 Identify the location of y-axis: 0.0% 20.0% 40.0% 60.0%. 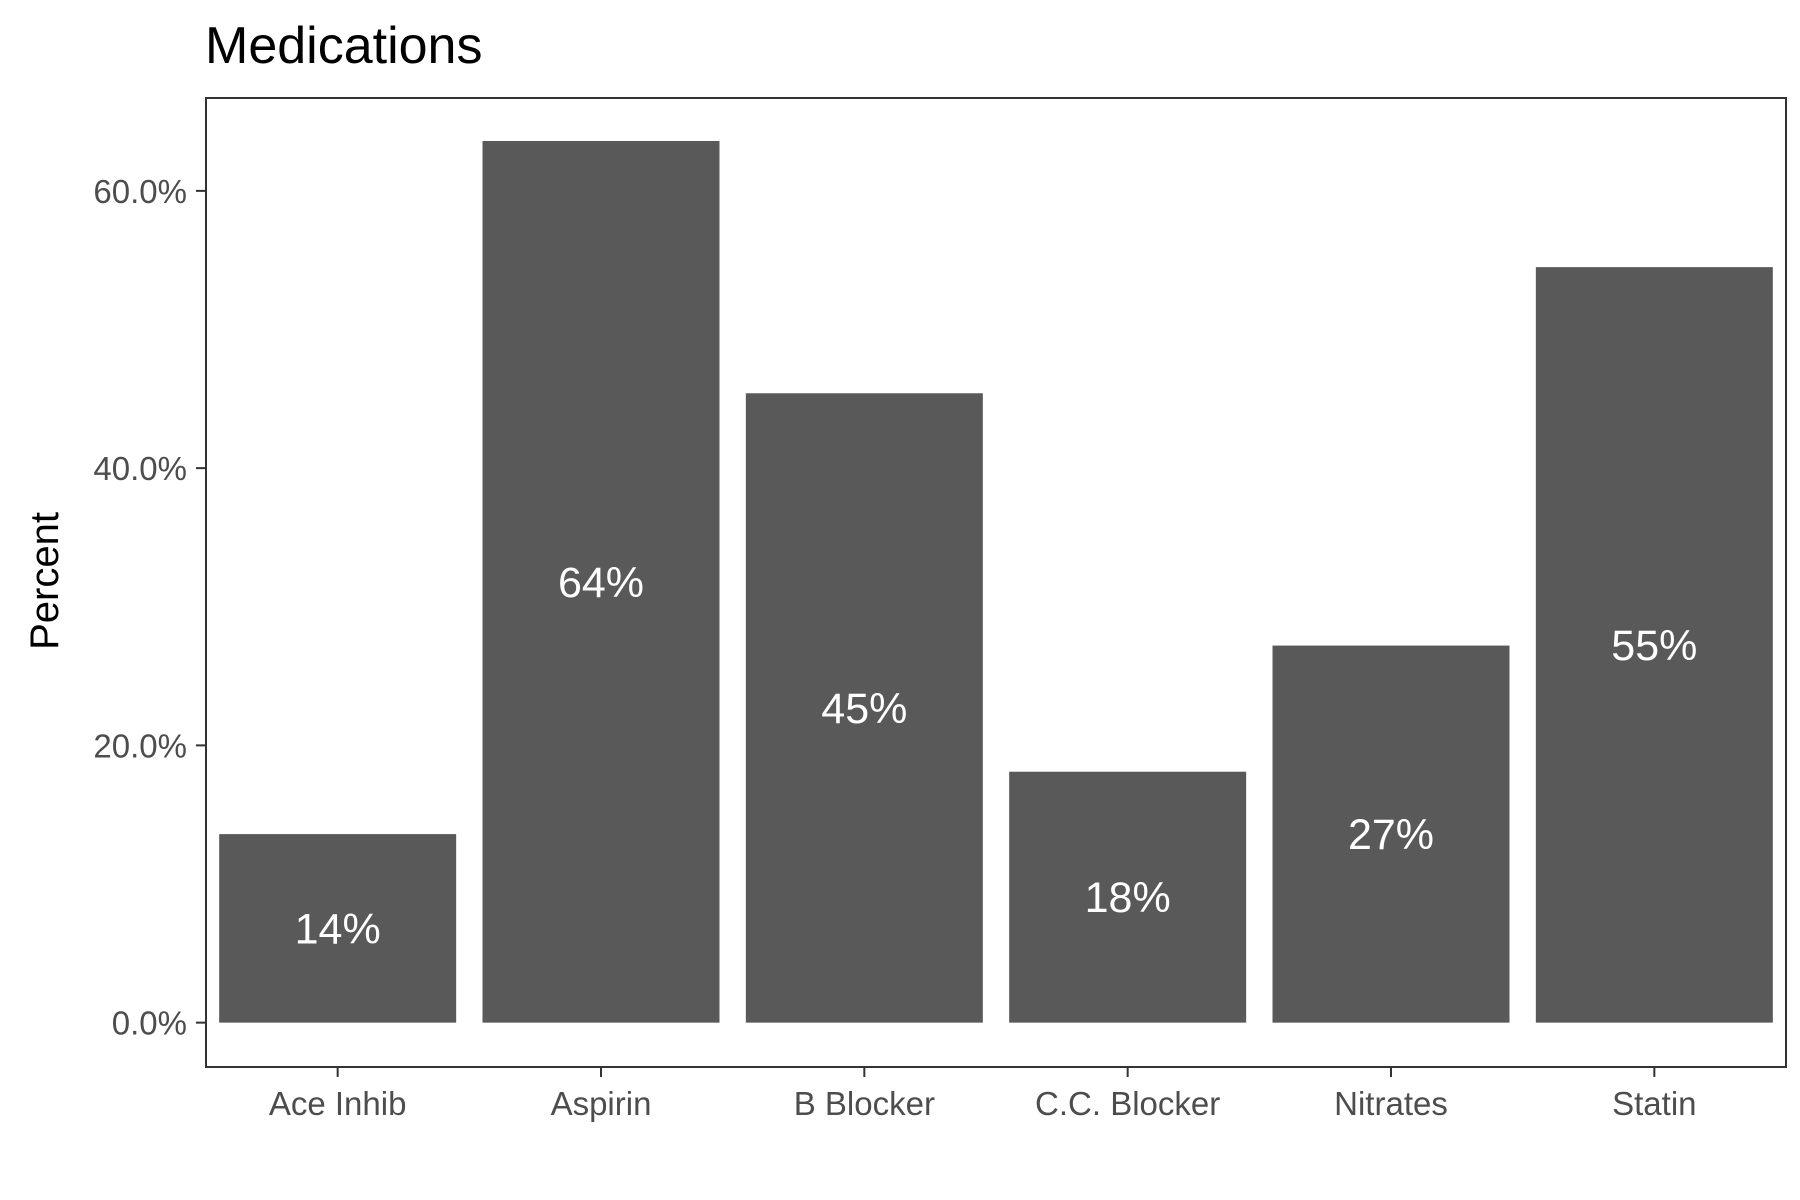
(149, 607).